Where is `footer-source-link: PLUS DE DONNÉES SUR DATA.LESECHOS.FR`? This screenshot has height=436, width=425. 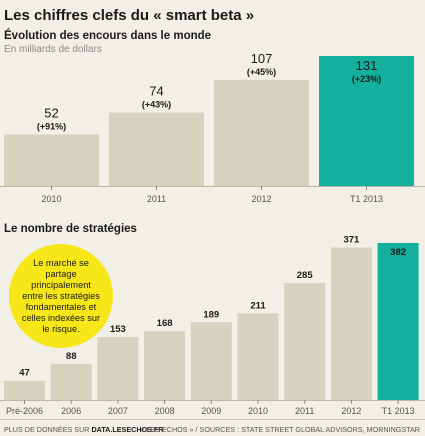 footer-source-link: PLUS DE DONNÉES SUR DATA.LESECHOS.FR is located at coordinates (84, 429).